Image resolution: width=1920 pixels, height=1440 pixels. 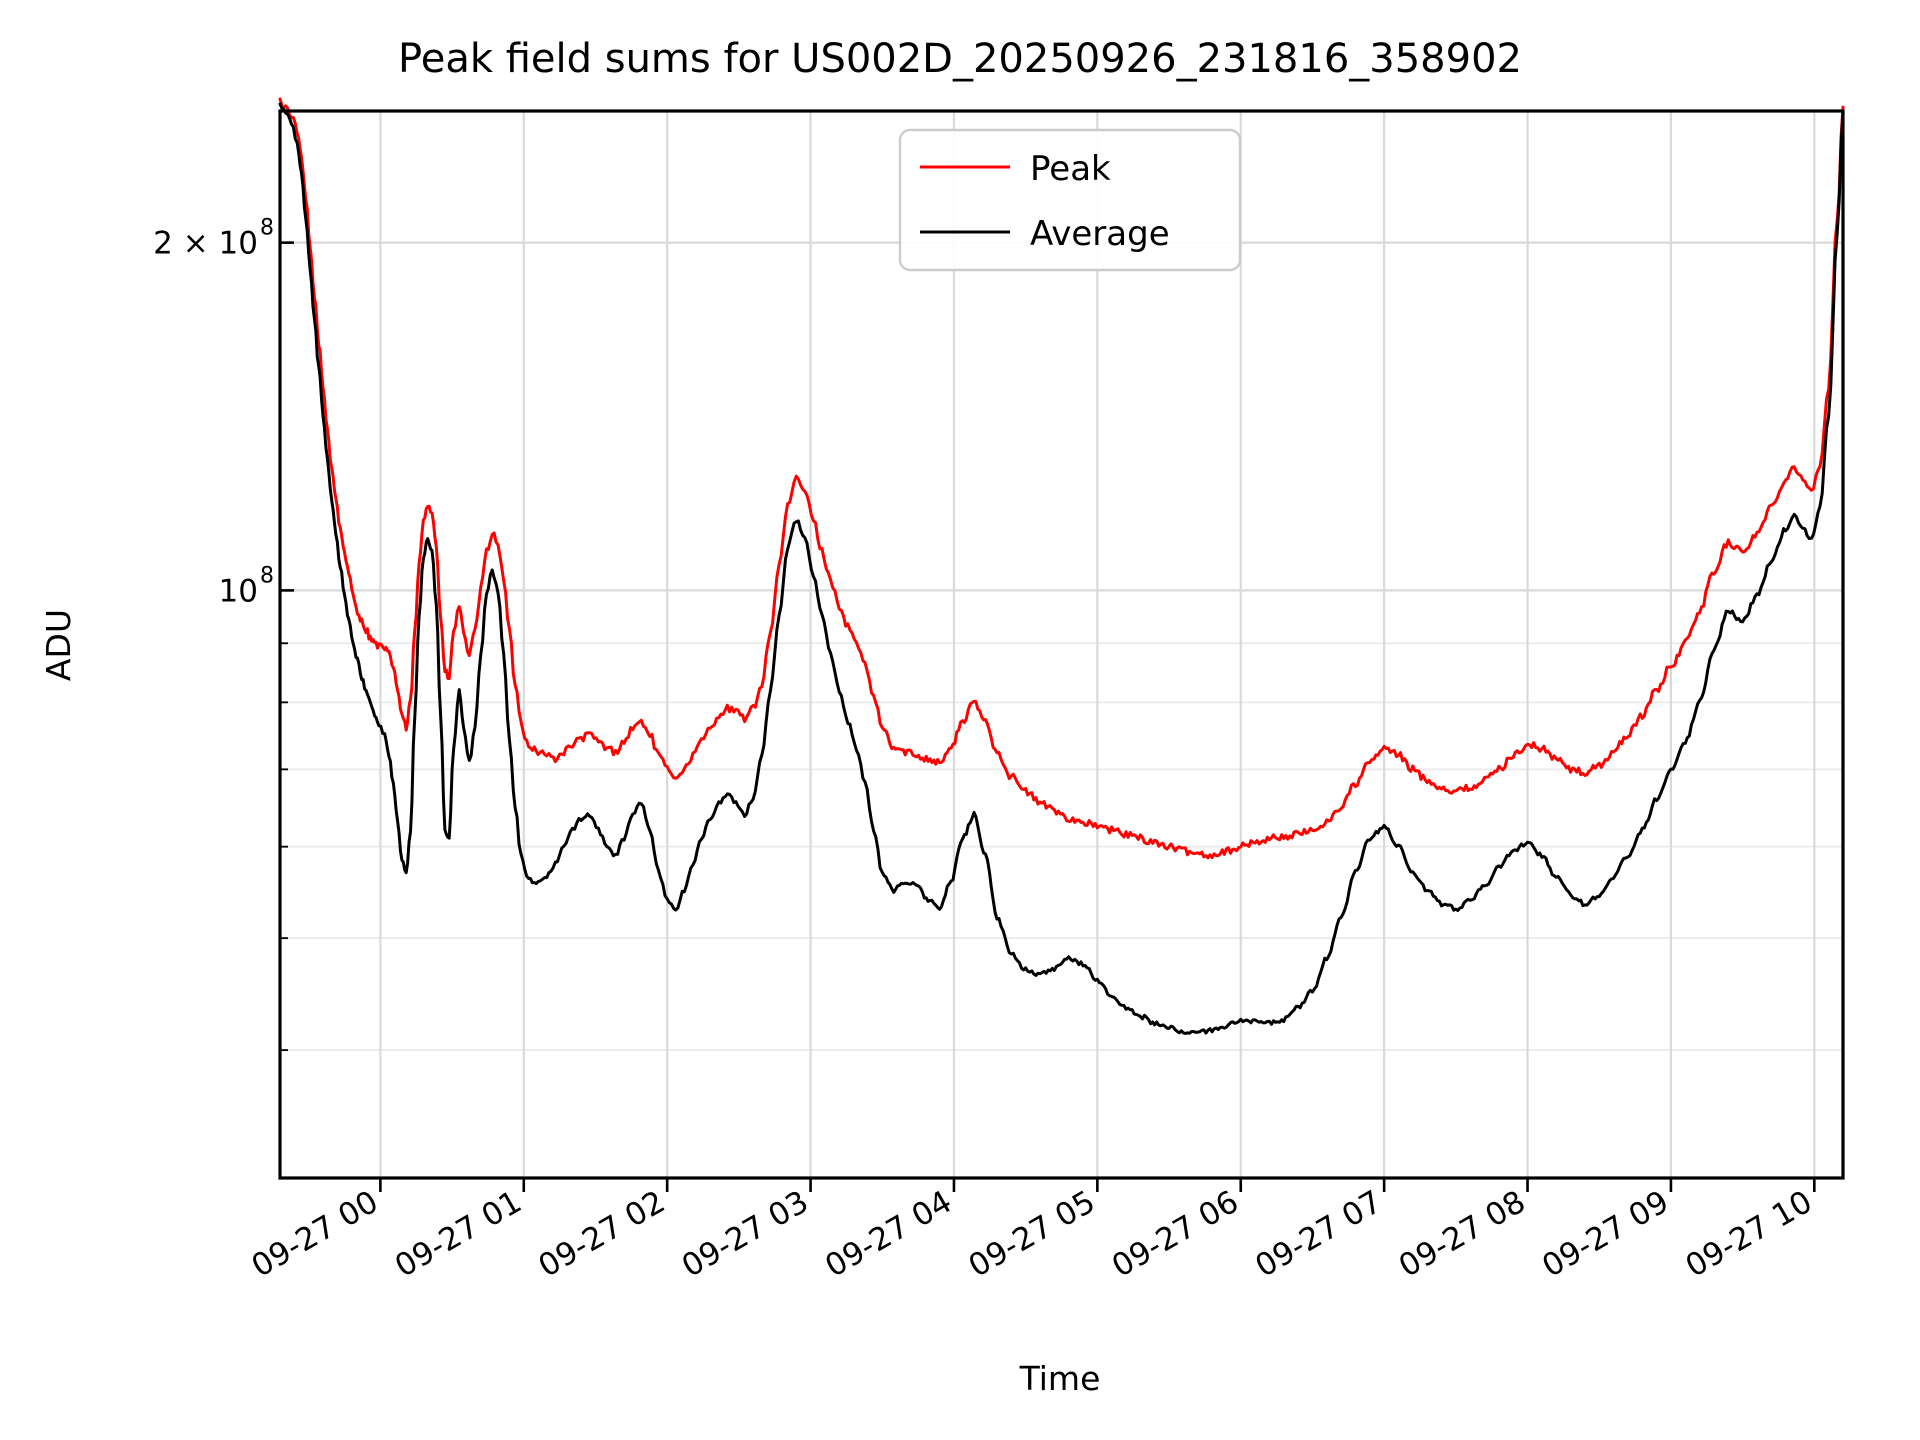 I want to click on y-tick-label: 2 × 10 8, so click(x=213, y=239).